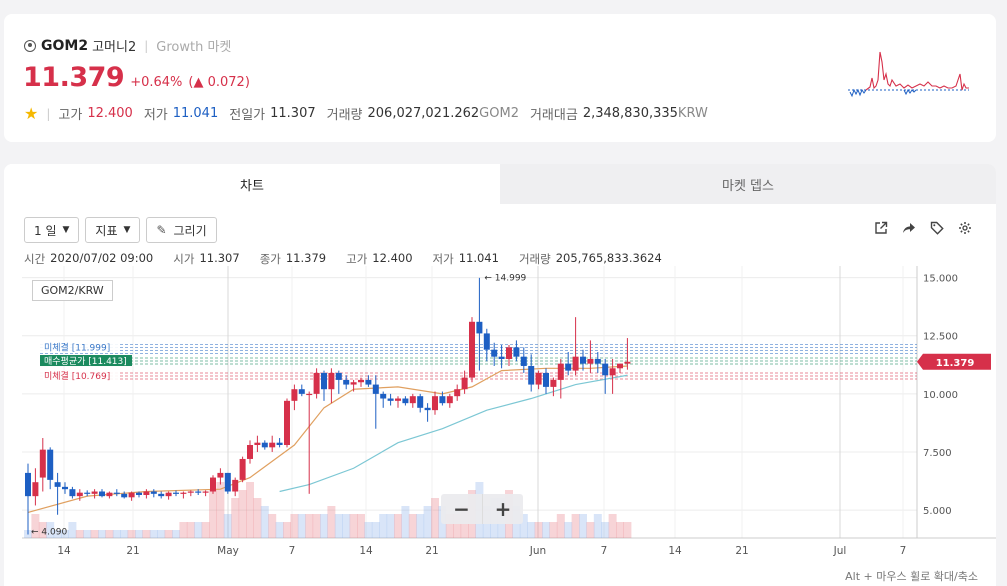 Image resolution: width=1007 pixels, height=586 pixels. What do you see at coordinates (252, 184) in the screenshot?
I see `tab-chart: 차트` at bounding box center [252, 184].